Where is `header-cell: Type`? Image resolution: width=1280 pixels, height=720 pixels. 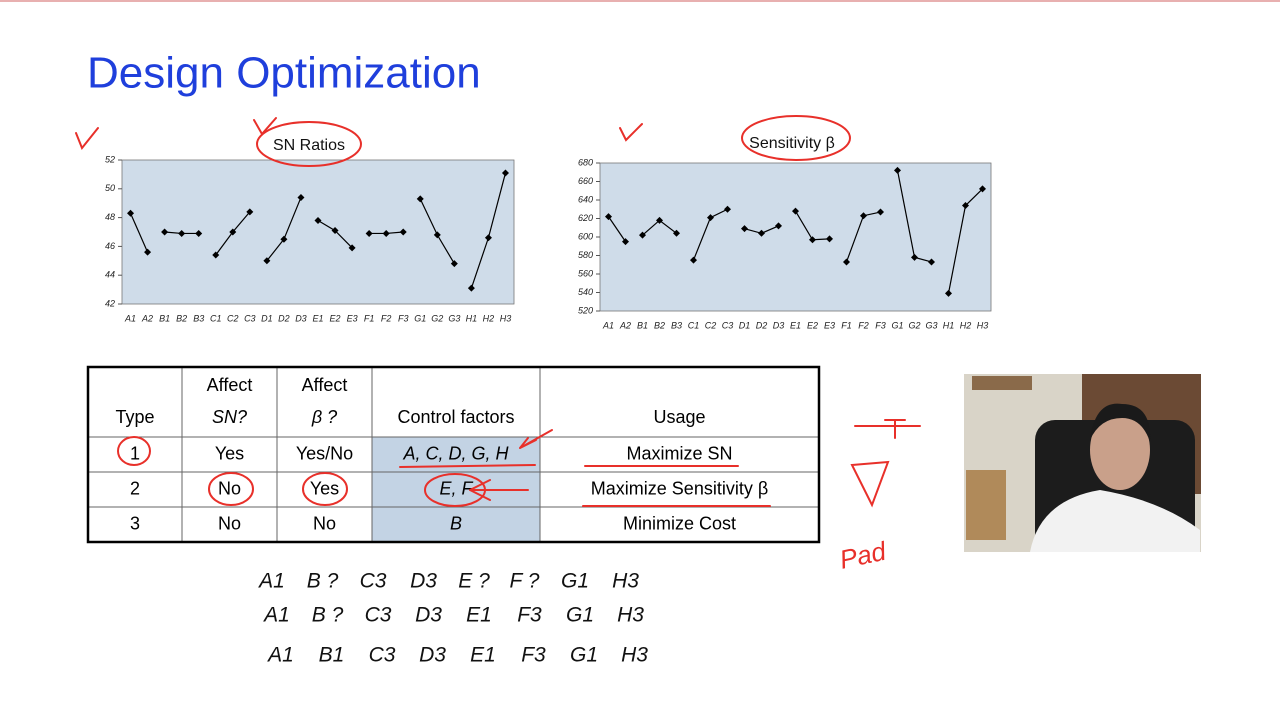
header-cell: Type is located at coordinates (134, 417).